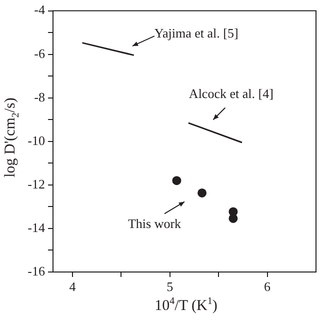 The height and width of the screenshot is (322, 321). Describe the element at coordinates (40, 53) in the screenshot. I see `y-tick-label: -6` at that location.